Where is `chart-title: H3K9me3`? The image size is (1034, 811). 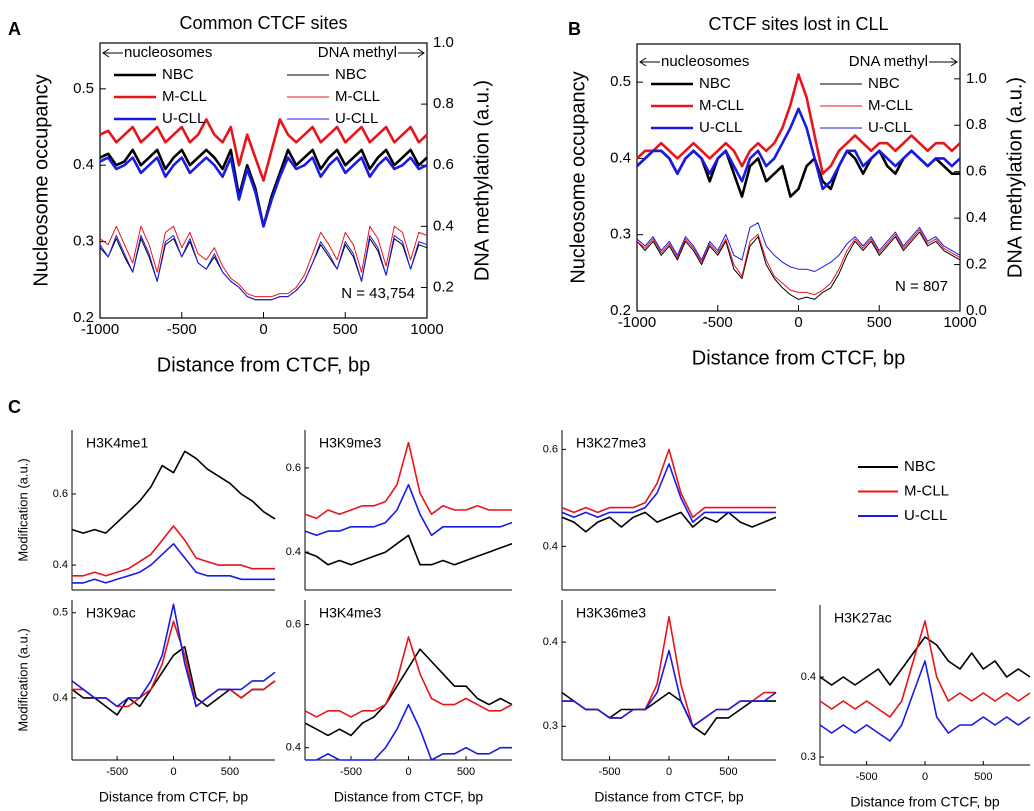
chart-title: H3K9me3 is located at coordinates (350, 443).